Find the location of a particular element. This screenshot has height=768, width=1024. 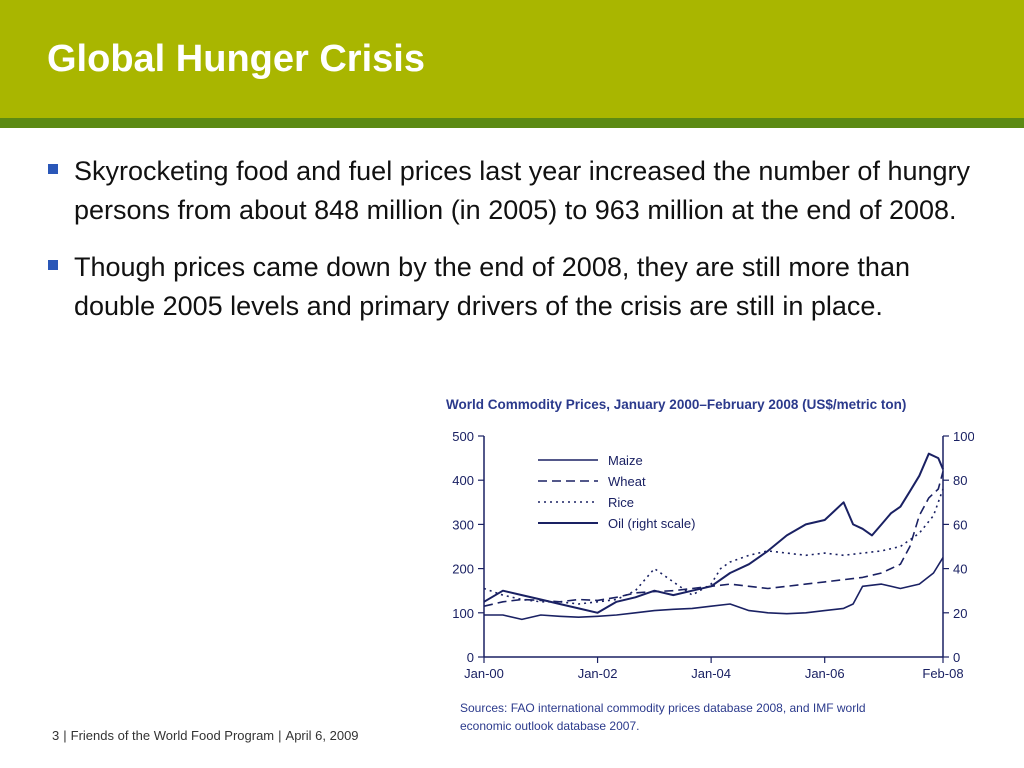

legend-label: Oil (right scale) is located at coordinates (651, 523).